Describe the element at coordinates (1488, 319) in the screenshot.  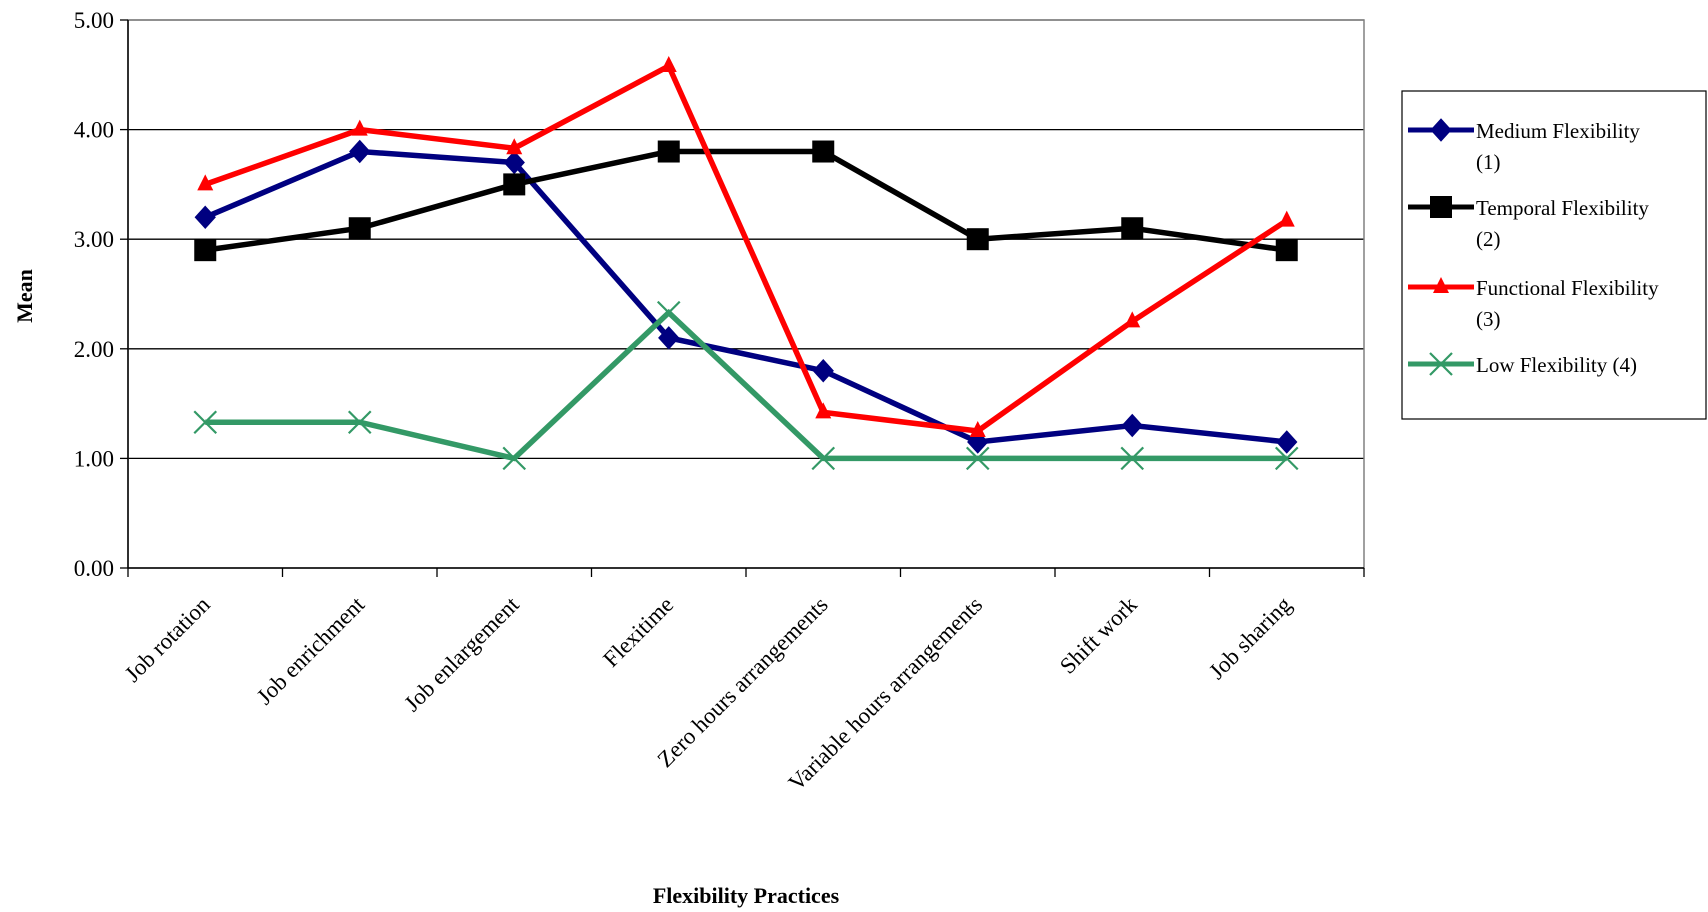
I see `legend-label: (3)` at that location.